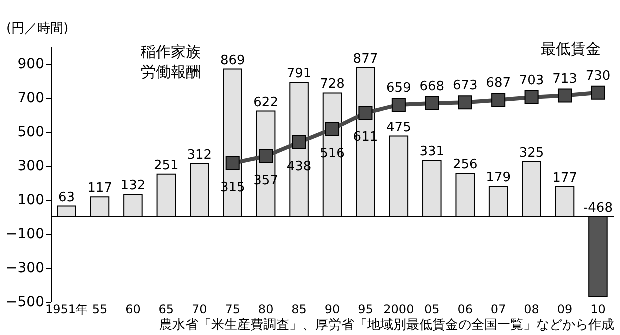  I want to click on x-tick-label: 2000, so click(399, 309).